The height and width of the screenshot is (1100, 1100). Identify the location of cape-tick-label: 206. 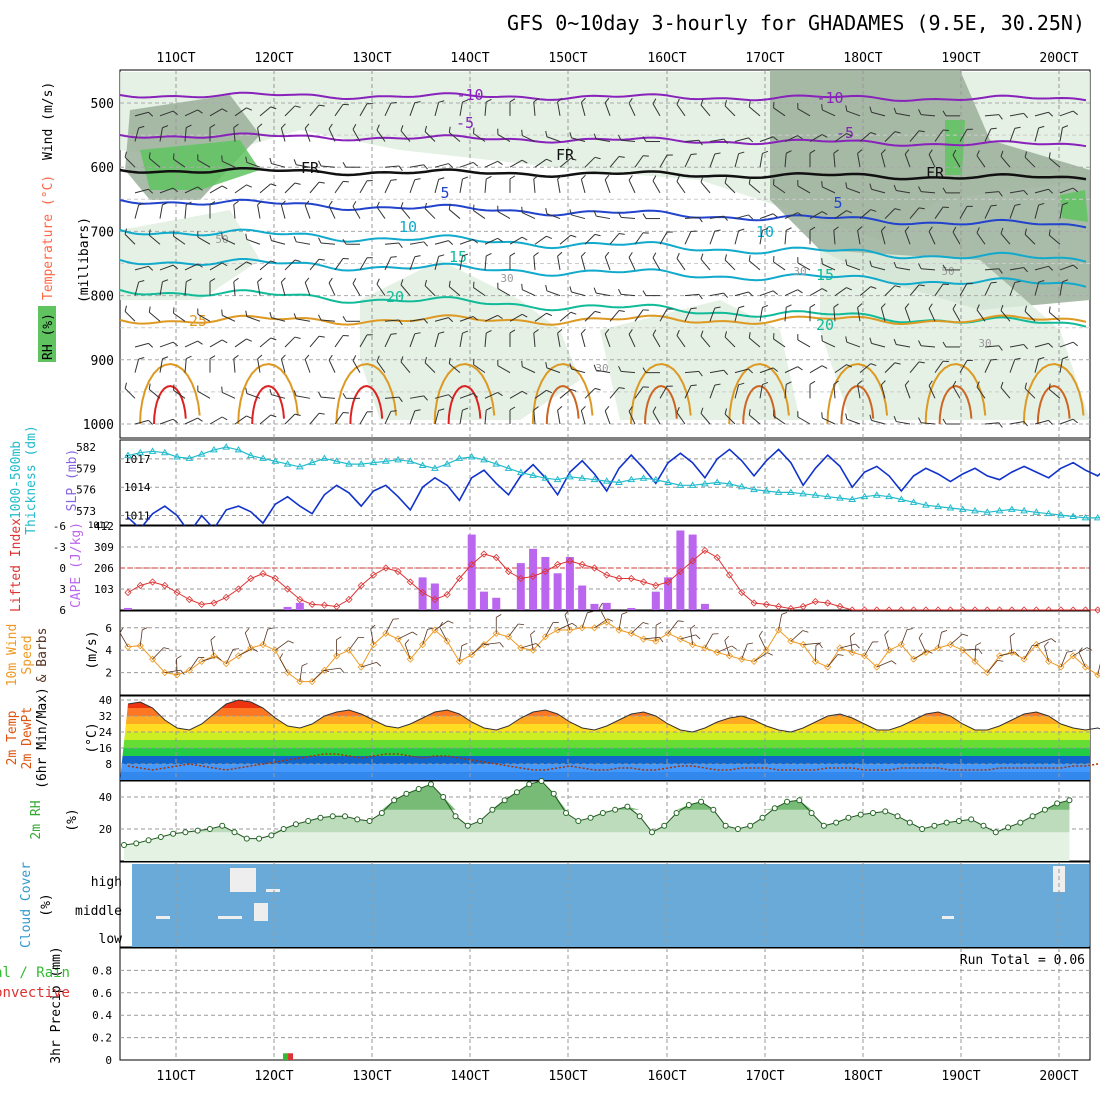
(104, 568).